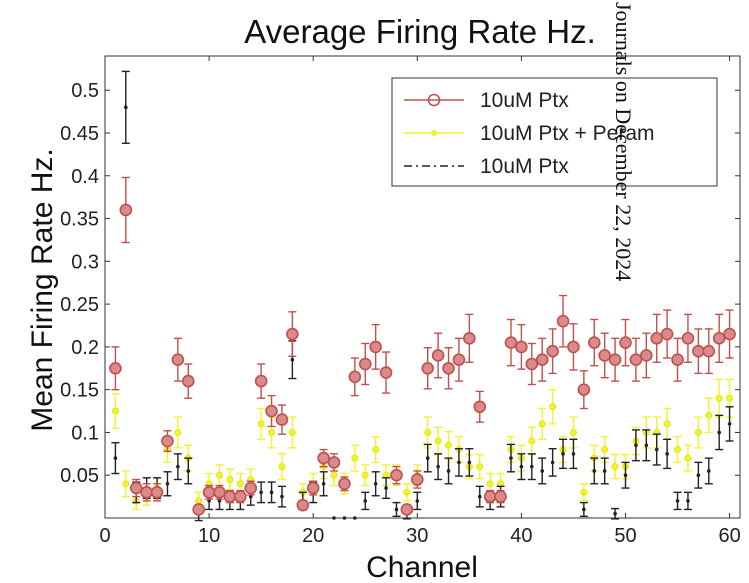 Image resolution: width=749 pixels, height=583 pixels. I want to click on x-tick-label: 50, so click(625, 536).